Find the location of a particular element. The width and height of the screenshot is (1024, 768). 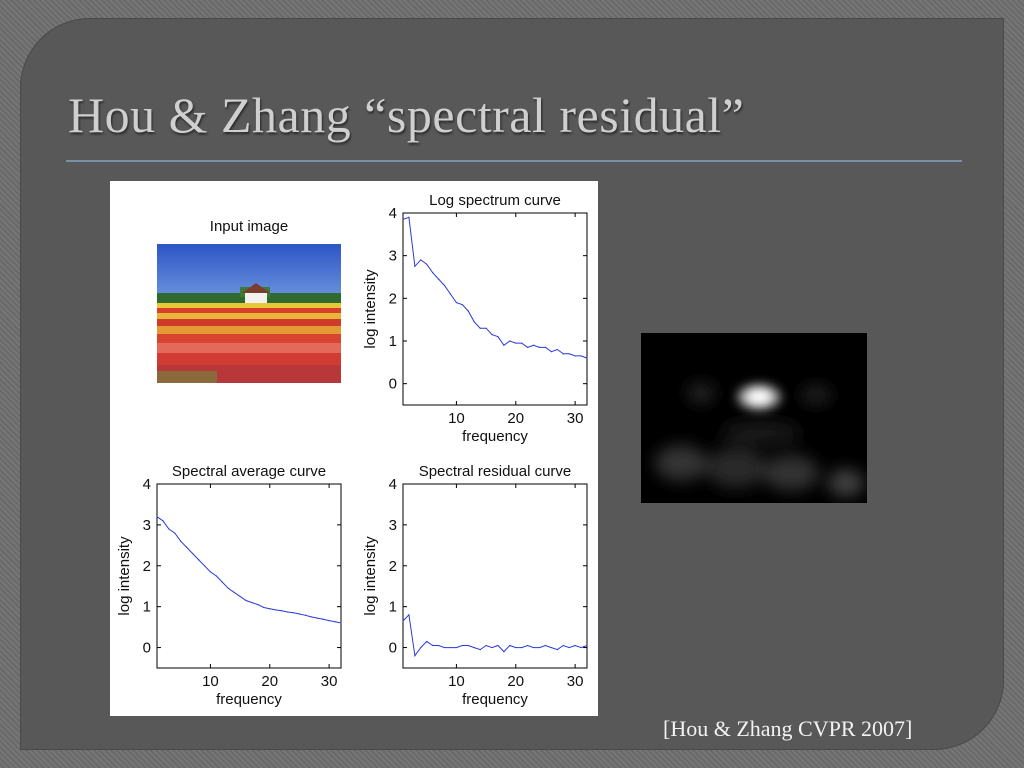

input-image-title: Input image is located at coordinates (249, 226).